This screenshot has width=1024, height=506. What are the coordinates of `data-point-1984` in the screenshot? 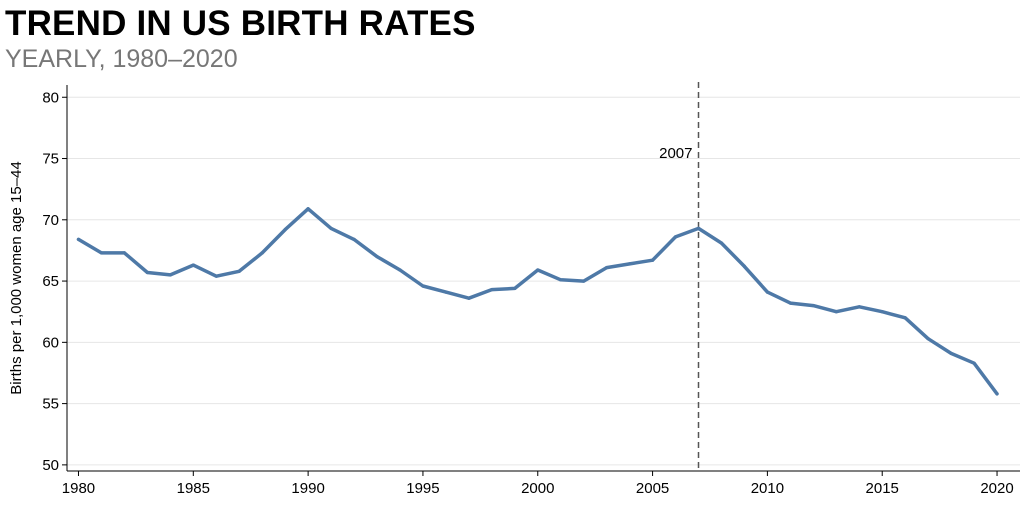 It's located at (170, 275).